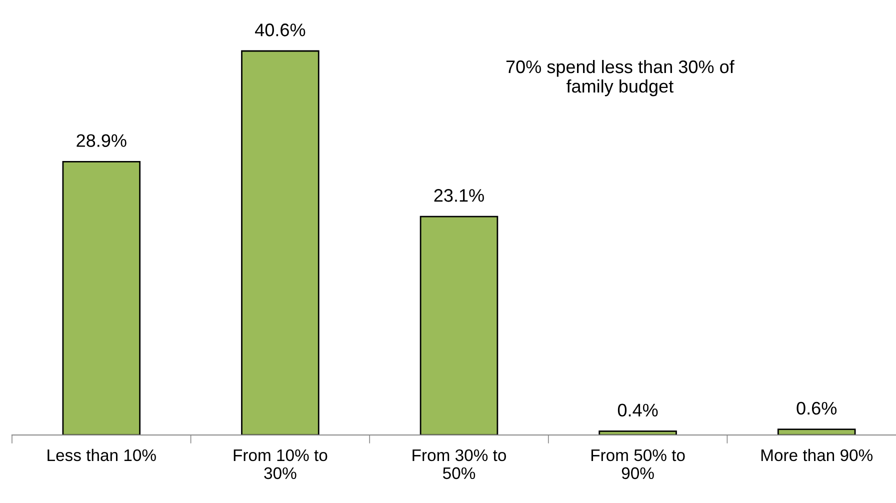 The width and height of the screenshot is (896, 503). Describe the element at coordinates (102, 455) in the screenshot. I see `x-tick-label: Less than 10%` at that location.